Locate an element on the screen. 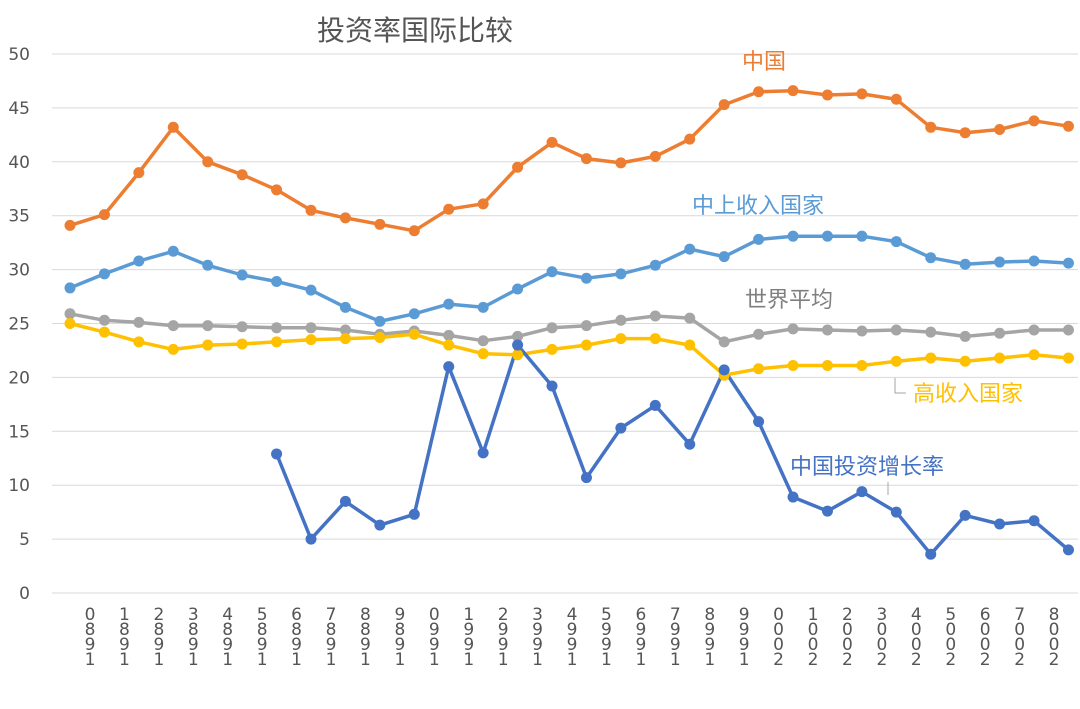 The image size is (1080, 709). y-tick-label: 50 is located at coordinates (19, 55).